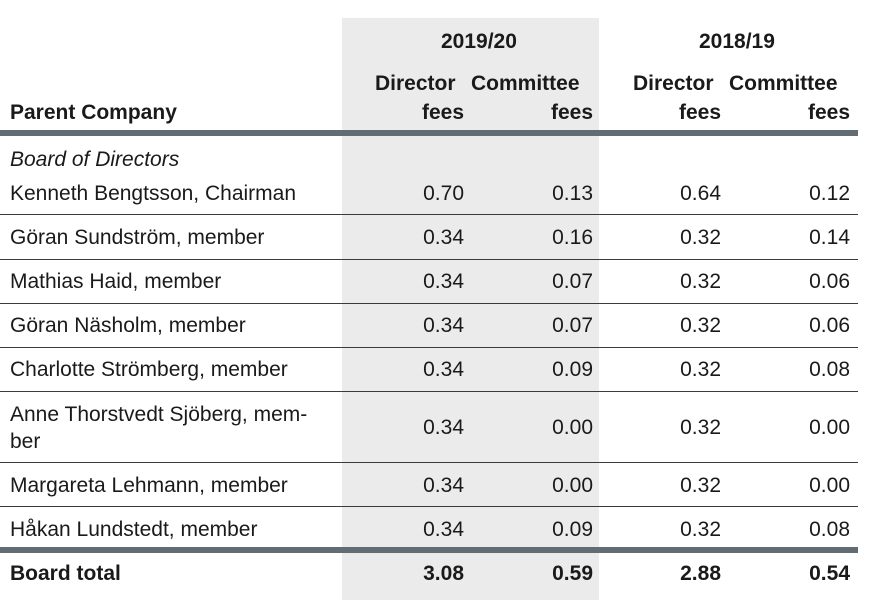 This screenshot has height=609, width=869. Describe the element at coordinates (415, 83) in the screenshot. I see `director-fees-heading-current-line1: Director` at that location.